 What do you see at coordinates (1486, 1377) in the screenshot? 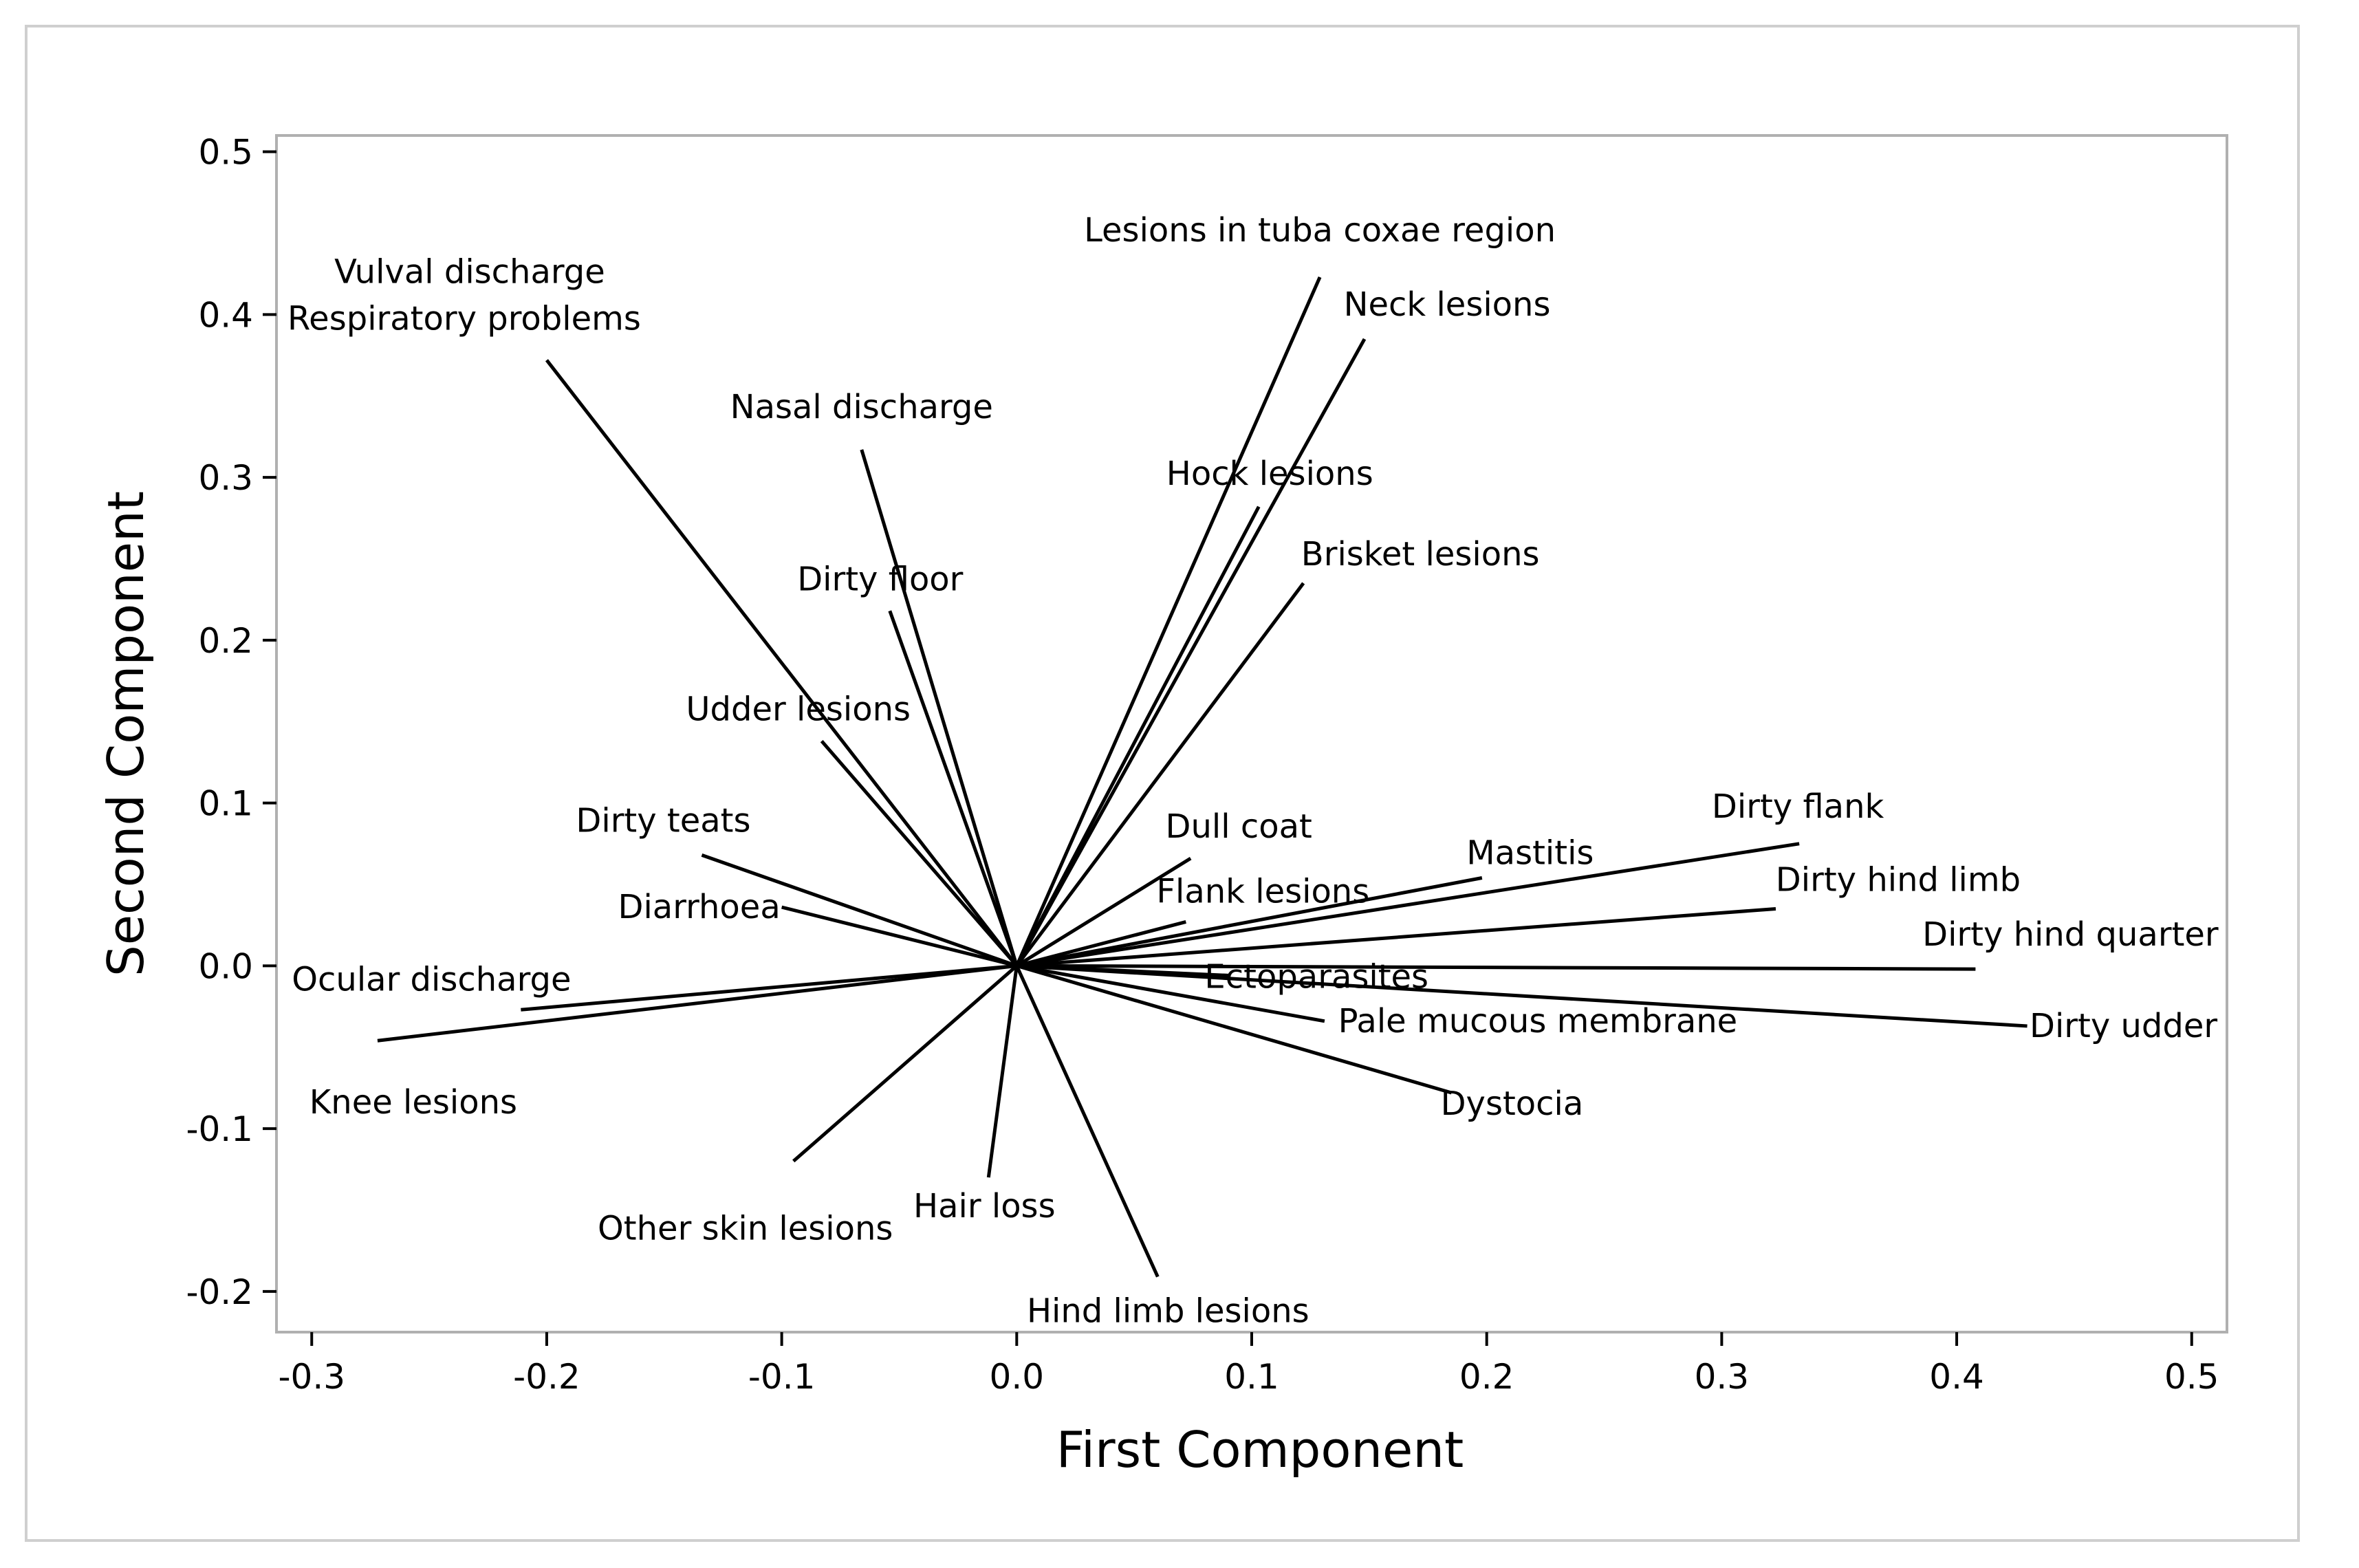
I see `x-tick-label: 0.2` at bounding box center [1486, 1377].